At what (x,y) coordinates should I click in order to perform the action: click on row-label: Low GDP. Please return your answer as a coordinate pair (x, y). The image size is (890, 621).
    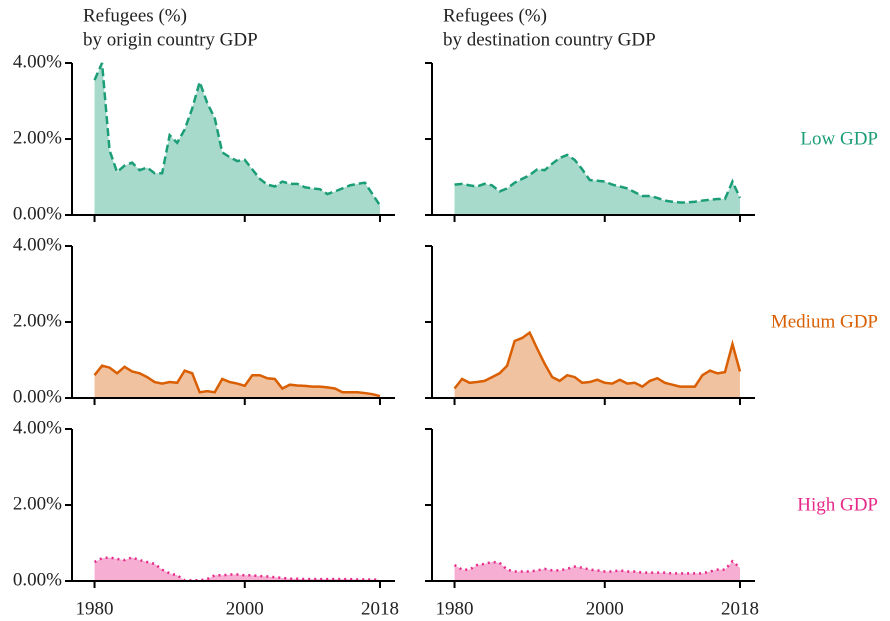
    Looking at the image, I should click on (839, 138).